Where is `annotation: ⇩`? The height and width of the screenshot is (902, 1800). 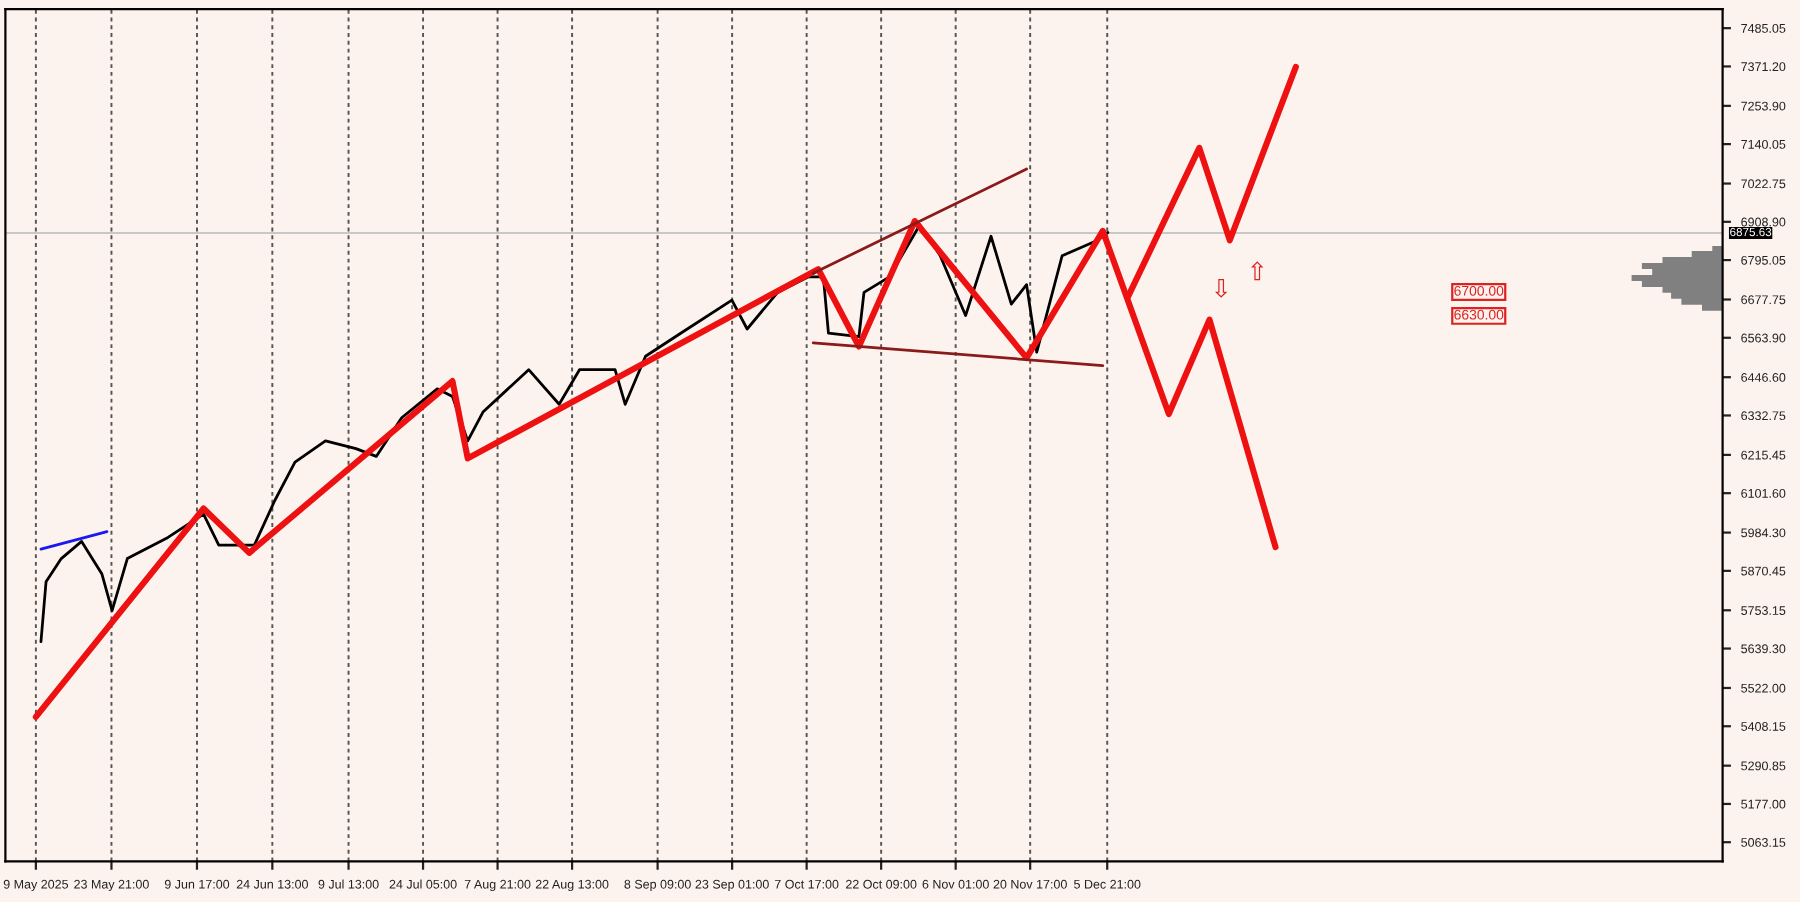
annotation: ⇩ is located at coordinates (1221, 288).